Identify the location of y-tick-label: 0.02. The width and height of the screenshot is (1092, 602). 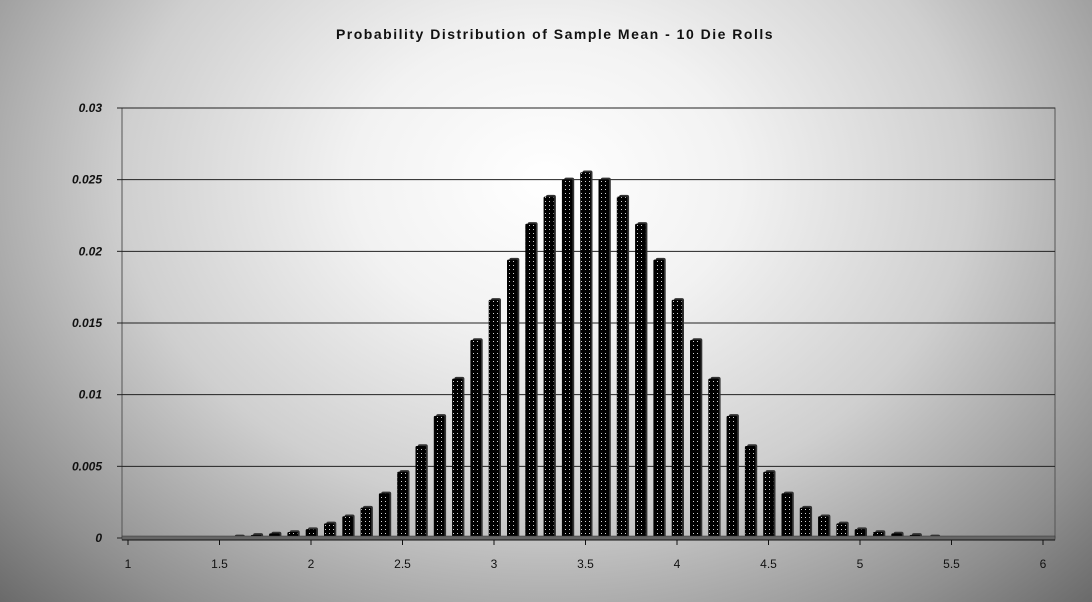
(91, 251).